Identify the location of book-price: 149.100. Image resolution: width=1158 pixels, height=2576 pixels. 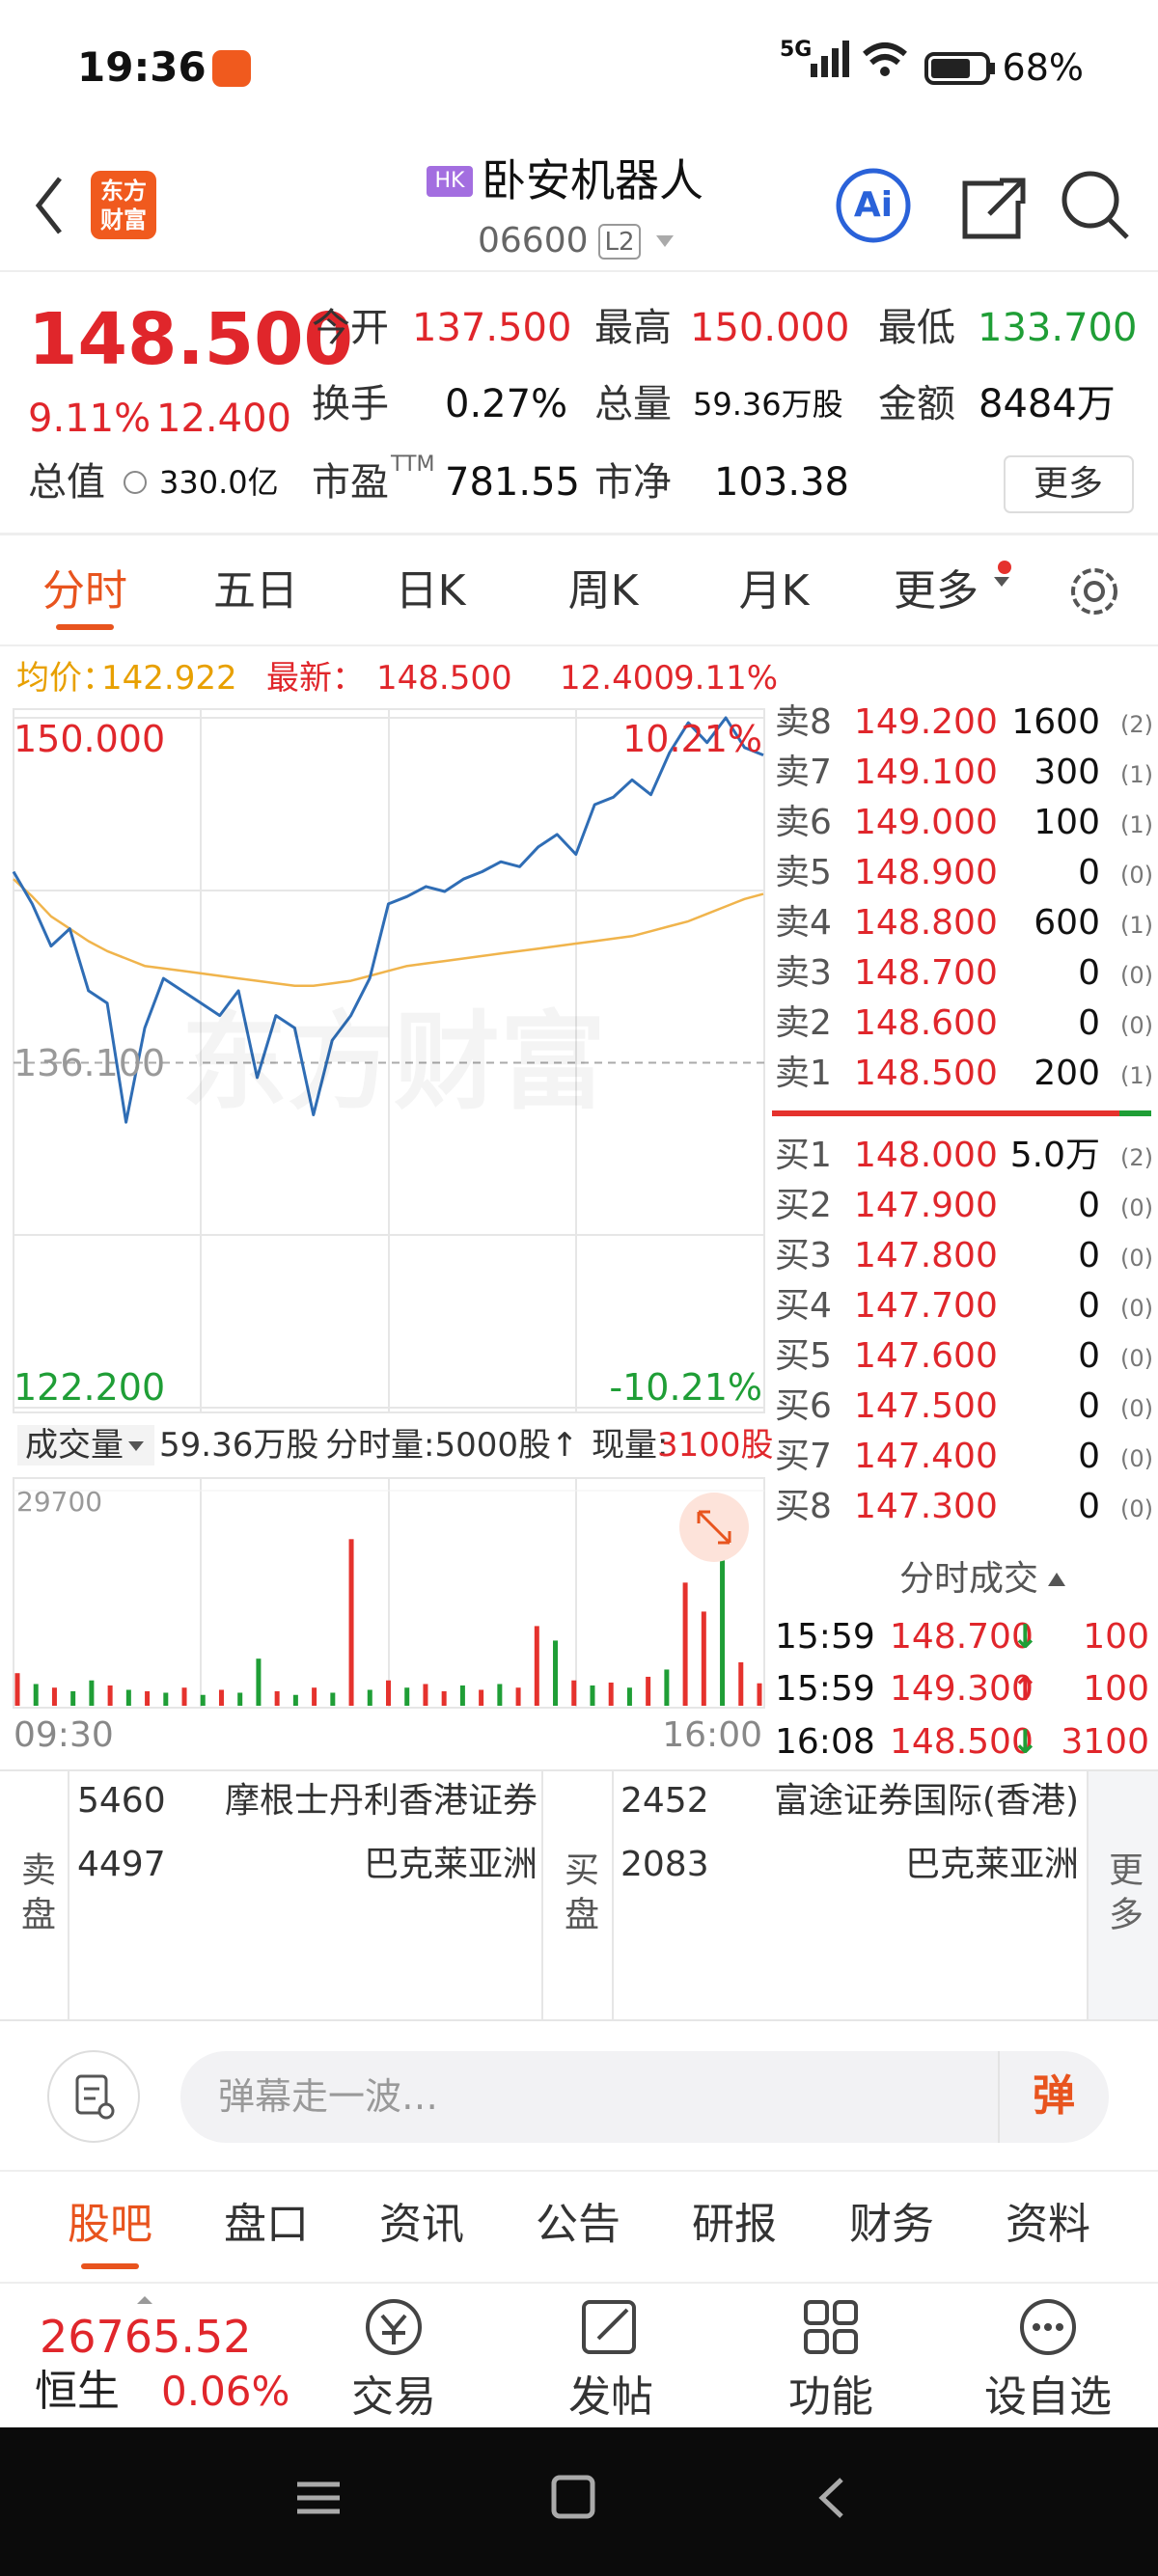
(926, 772).